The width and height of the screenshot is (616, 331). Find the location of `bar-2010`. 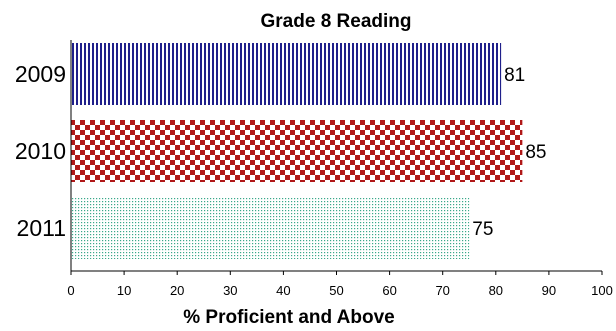

bar-2010 is located at coordinates (297, 151).